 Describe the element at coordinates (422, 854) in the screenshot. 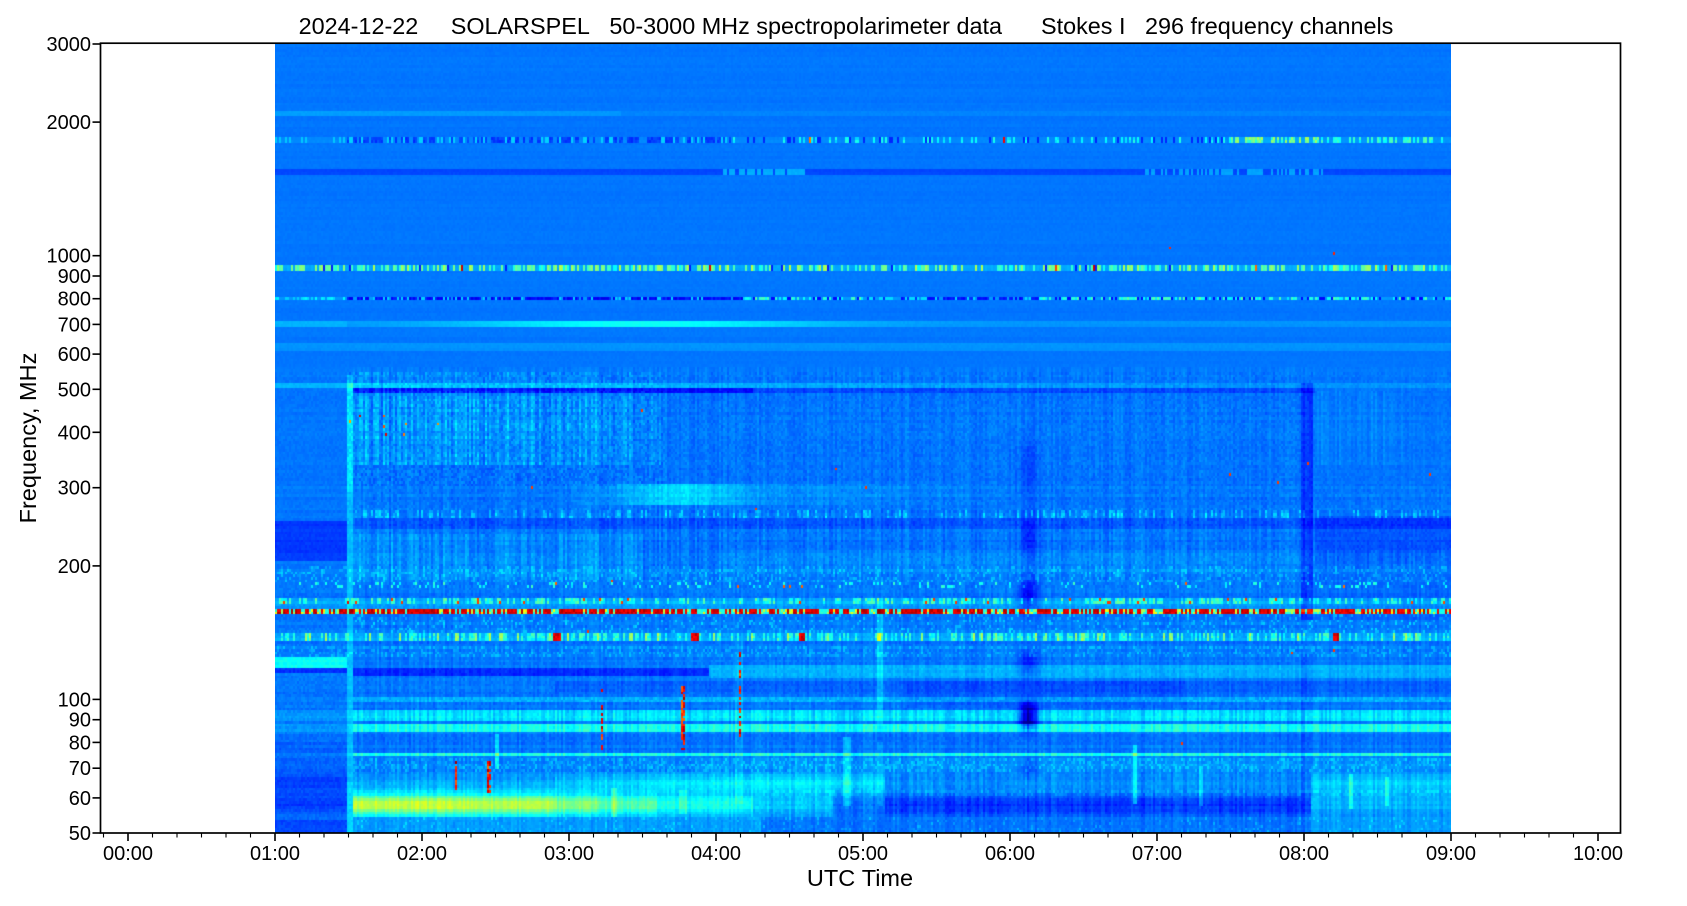

I see `svg-text: 02:00` at that location.